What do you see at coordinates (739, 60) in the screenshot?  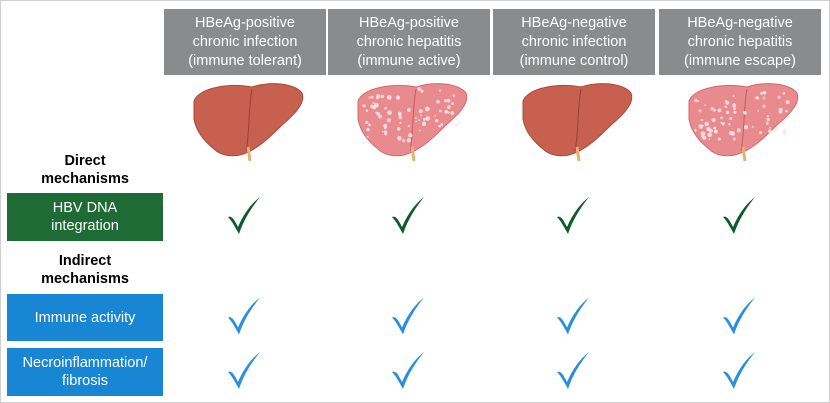 I see `text-line: (immune escape)` at bounding box center [739, 60].